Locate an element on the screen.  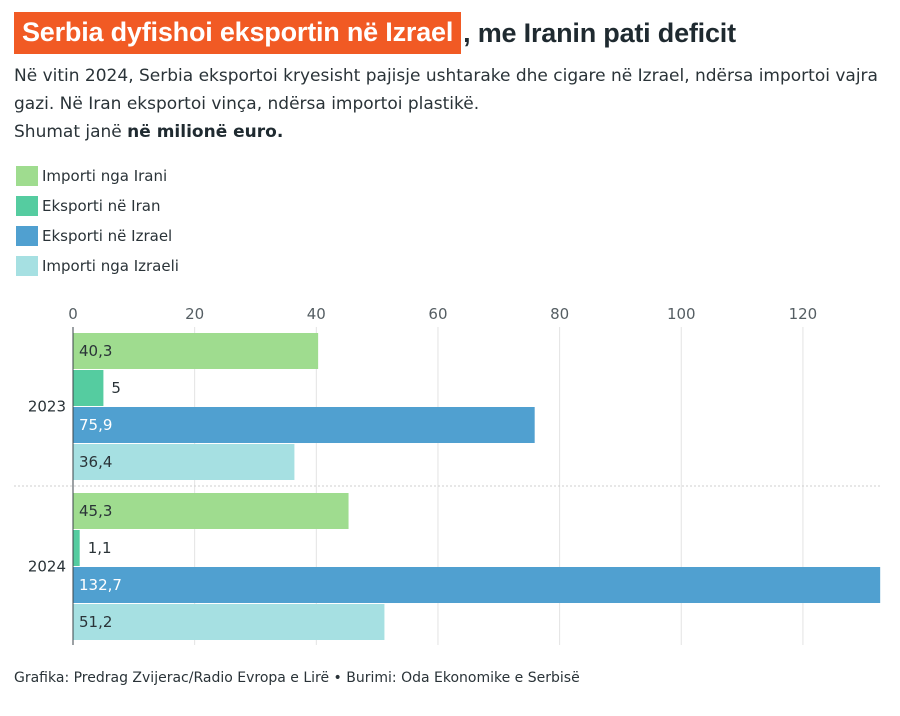
legend-label: Importi nga Irani is located at coordinates (105, 176).